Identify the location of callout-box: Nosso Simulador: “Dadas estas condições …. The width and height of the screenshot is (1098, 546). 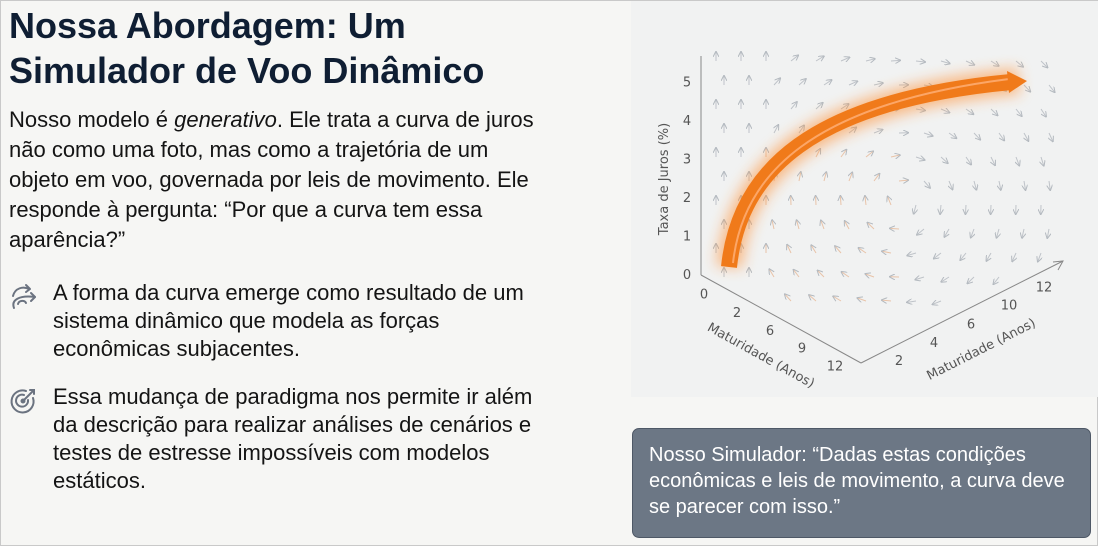
(861, 483).